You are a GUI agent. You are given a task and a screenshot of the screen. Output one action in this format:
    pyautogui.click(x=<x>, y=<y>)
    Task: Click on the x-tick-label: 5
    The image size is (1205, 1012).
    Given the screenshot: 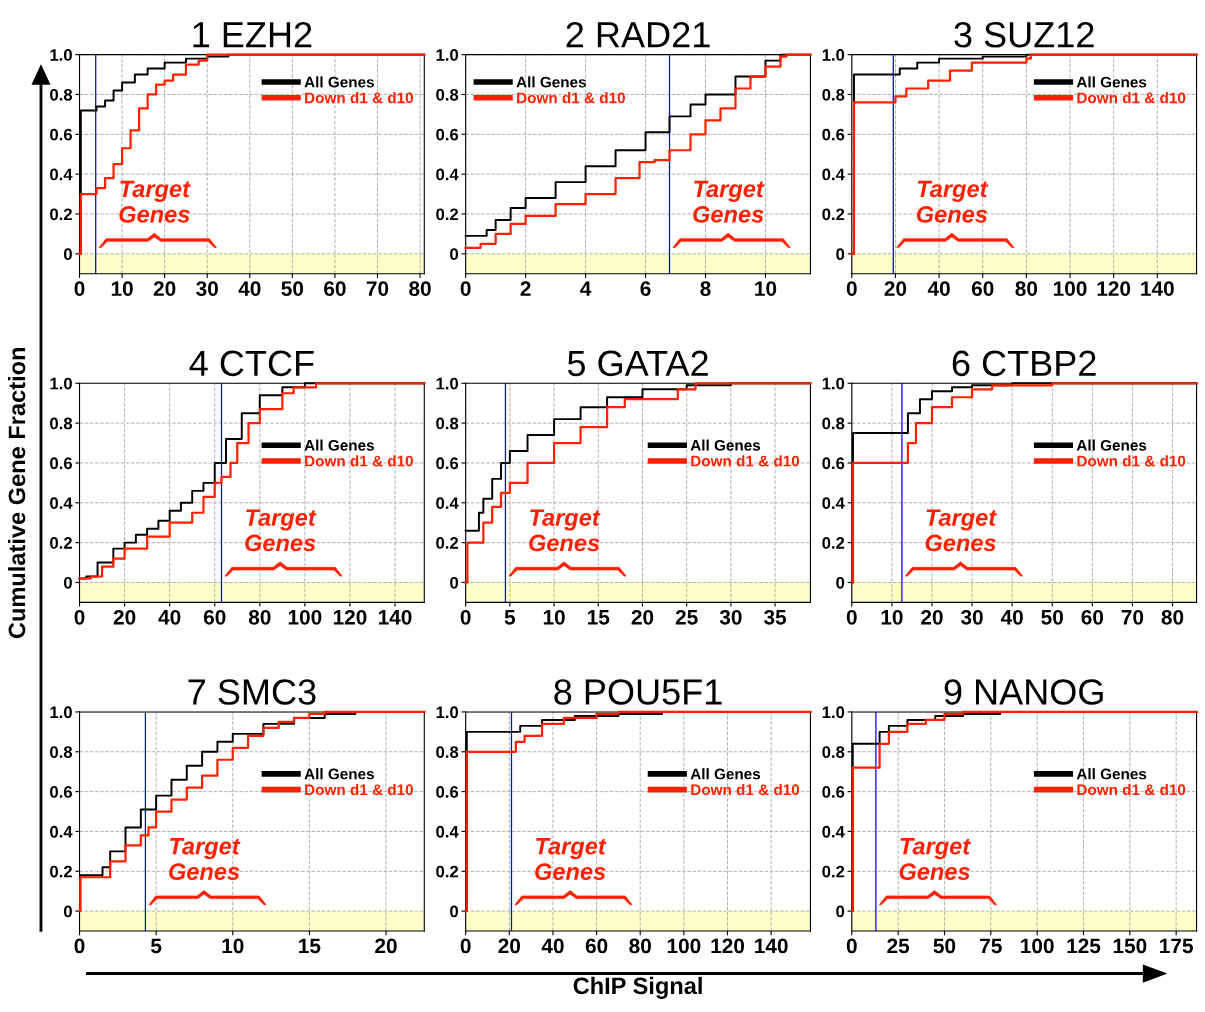 What is the action you would take?
    pyautogui.click(x=156, y=946)
    